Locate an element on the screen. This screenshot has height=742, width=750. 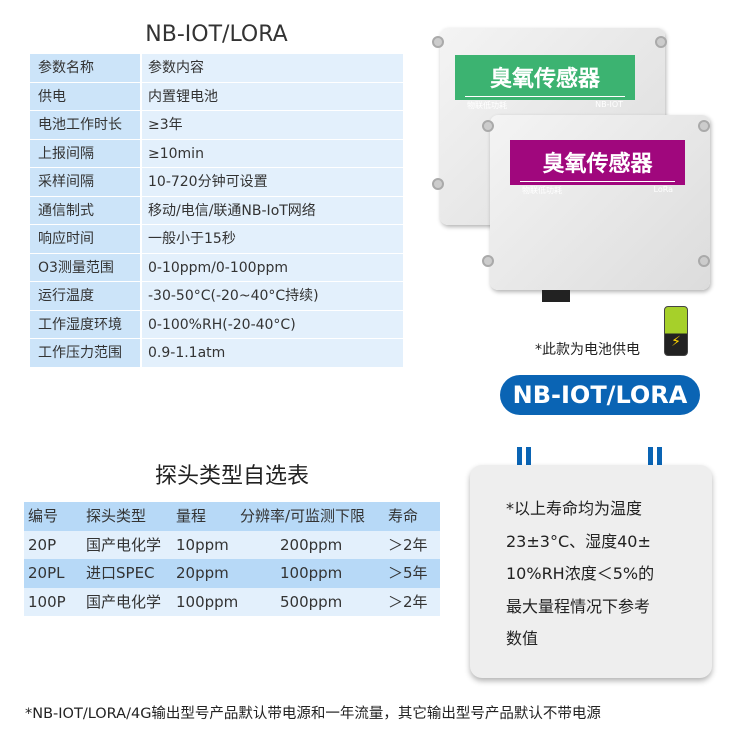
probe-cell: 寿命 is located at coordinates (403, 516).